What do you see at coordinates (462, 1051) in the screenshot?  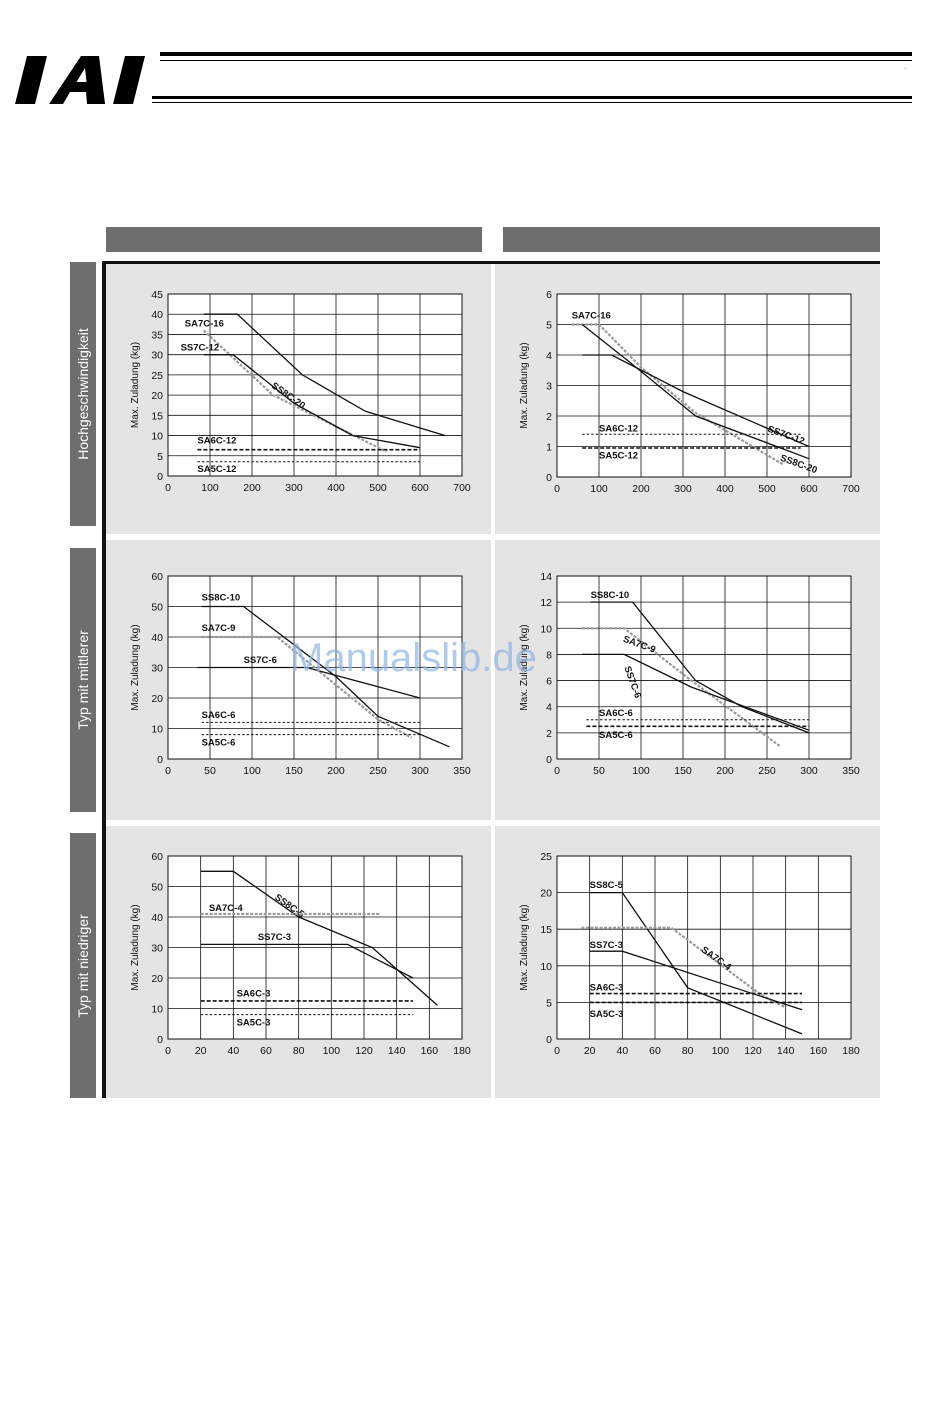 I see `x-tick-label: 180` at bounding box center [462, 1051].